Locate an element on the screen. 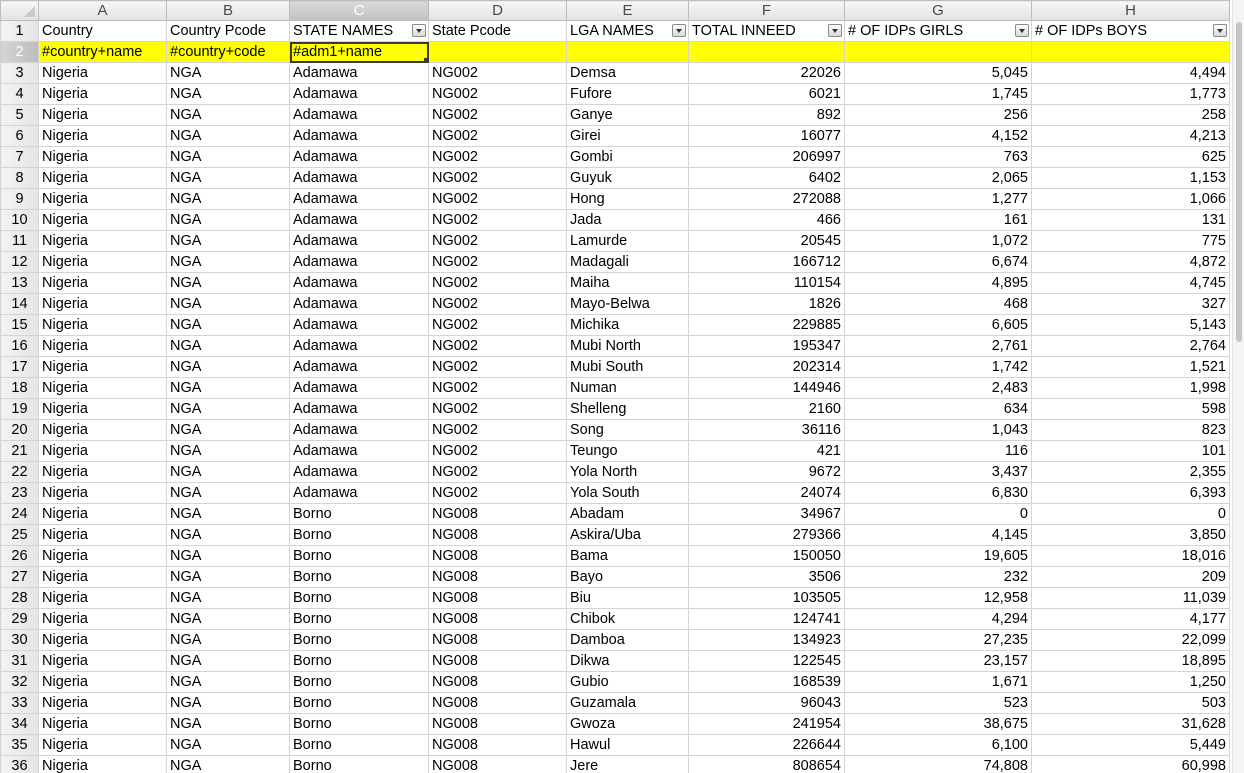 Image resolution: width=1244 pixels, height=773 pixels. cell-e28: Biu is located at coordinates (627, 598).